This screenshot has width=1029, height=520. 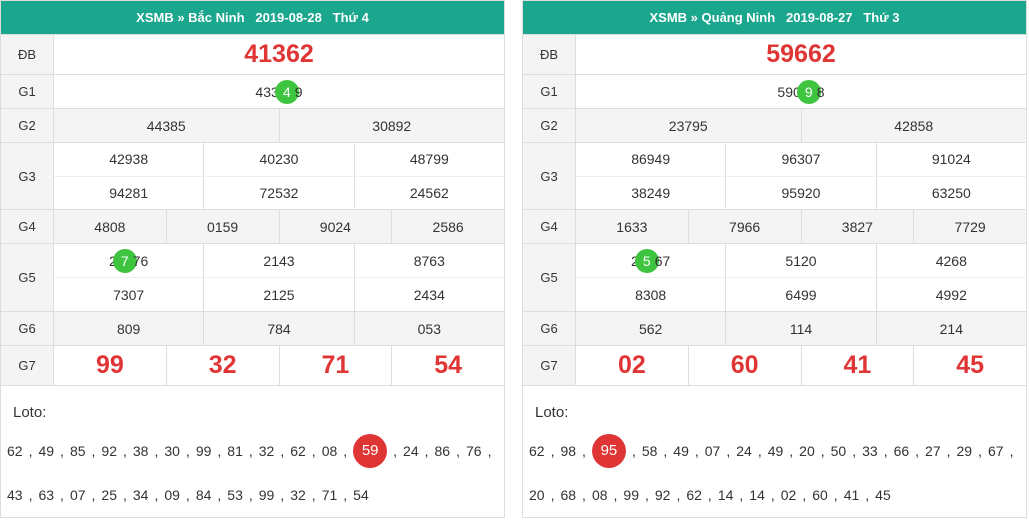 What do you see at coordinates (789, 91) in the screenshot?
I see `number-part: 590` at bounding box center [789, 91].